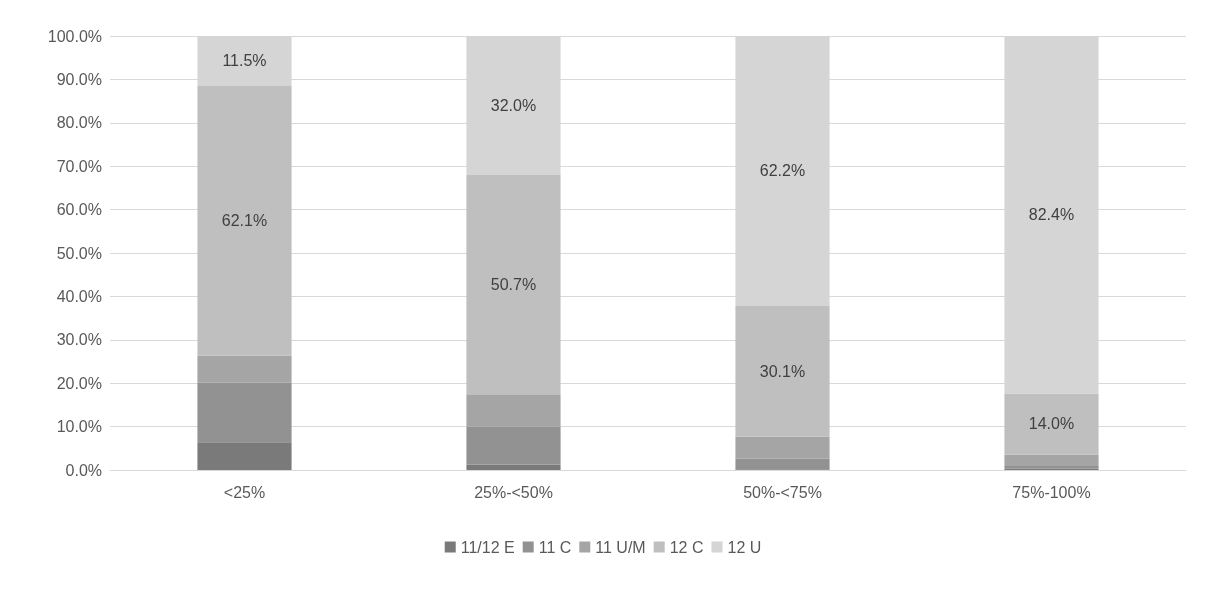 The height and width of the screenshot is (590, 1206). I want to click on y-tick-label: 10.0%, so click(79, 427).